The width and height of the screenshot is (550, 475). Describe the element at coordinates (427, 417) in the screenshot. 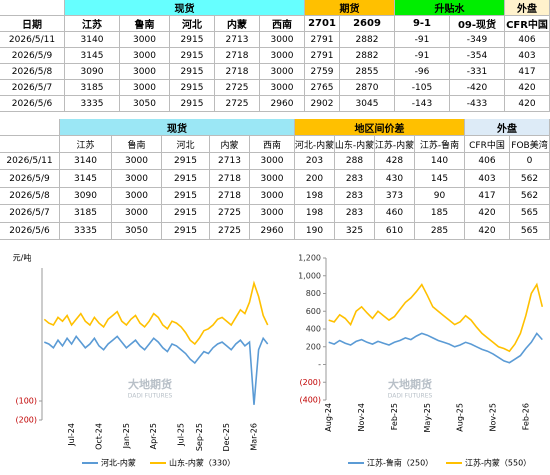

I see `x-tick-label: May-25` at that location.